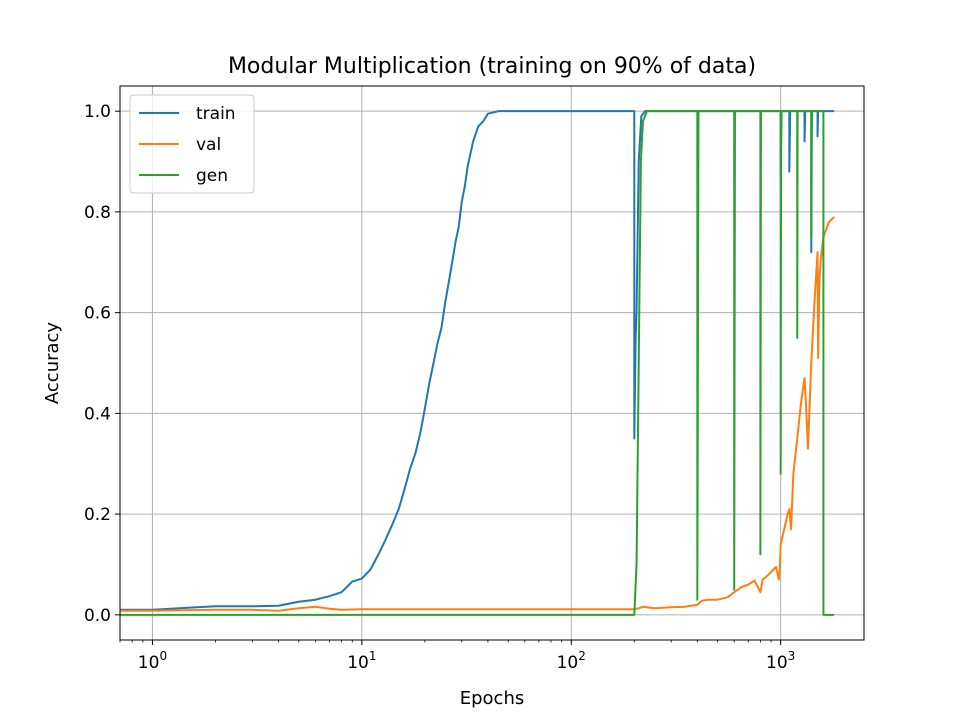 This screenshot has height=720, width=960. Describe the element at coordinates (97, 616) in the screenshot. I see `y-tick-label: 0.0` at that location.